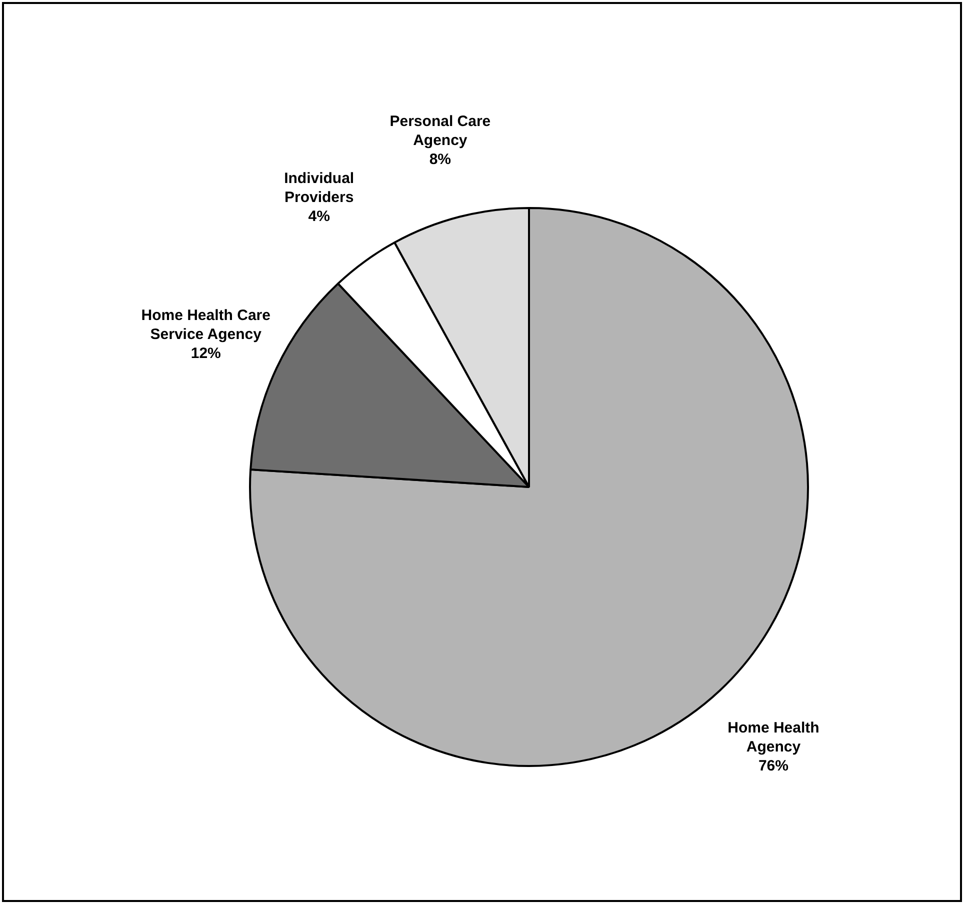 The image size is (964, 918). Describe the element at coordinates (319, 217) in the screenshot. I see `data-label: 4%` at that location.